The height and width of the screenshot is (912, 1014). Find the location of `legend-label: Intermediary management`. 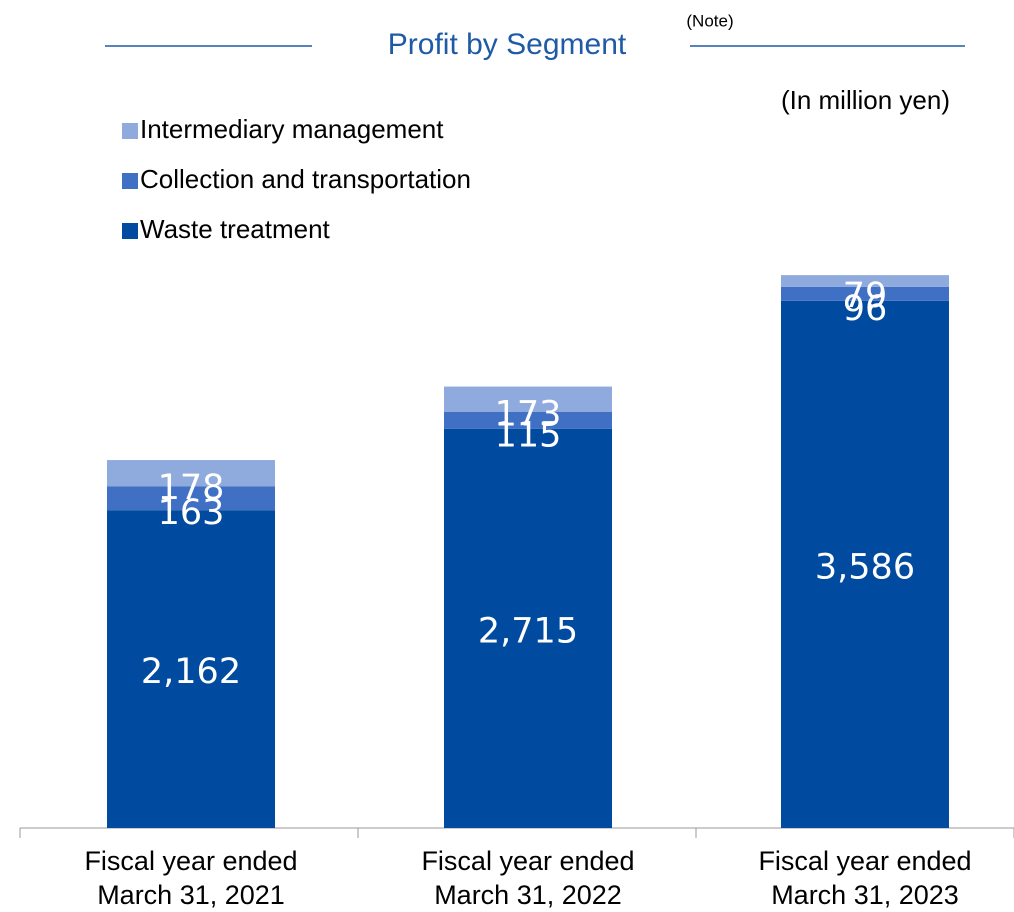

legend-label: Intermediary management is located at coordinates (292, 129).